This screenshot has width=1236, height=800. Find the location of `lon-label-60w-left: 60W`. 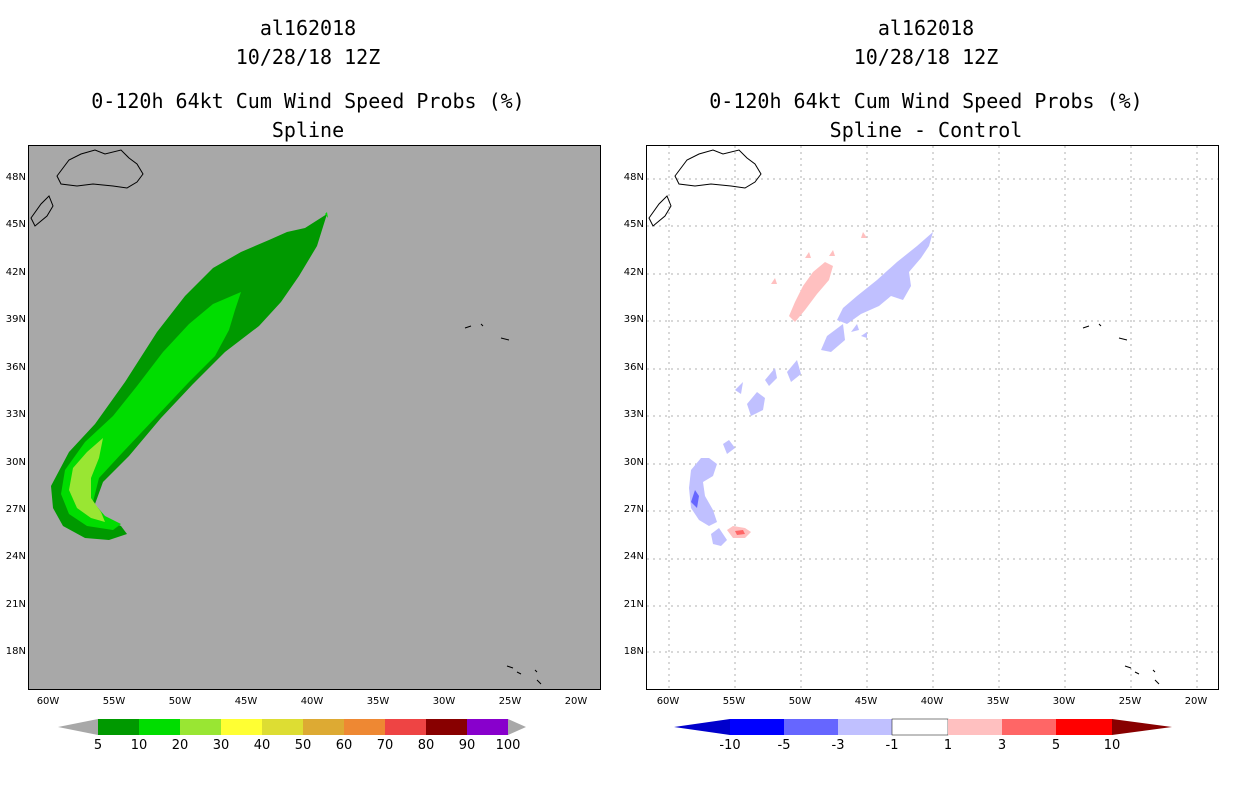

lon-label-60w-left: 60W is located at coordinates (48, 701).